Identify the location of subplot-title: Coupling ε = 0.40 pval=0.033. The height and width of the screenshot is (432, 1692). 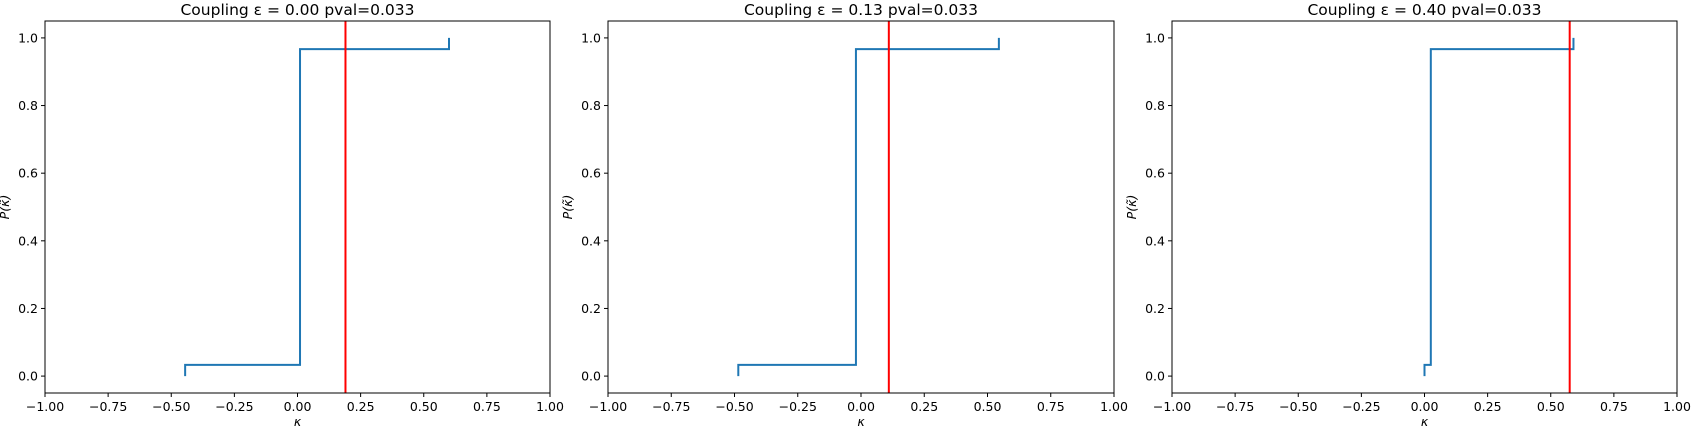
(1424, 10).